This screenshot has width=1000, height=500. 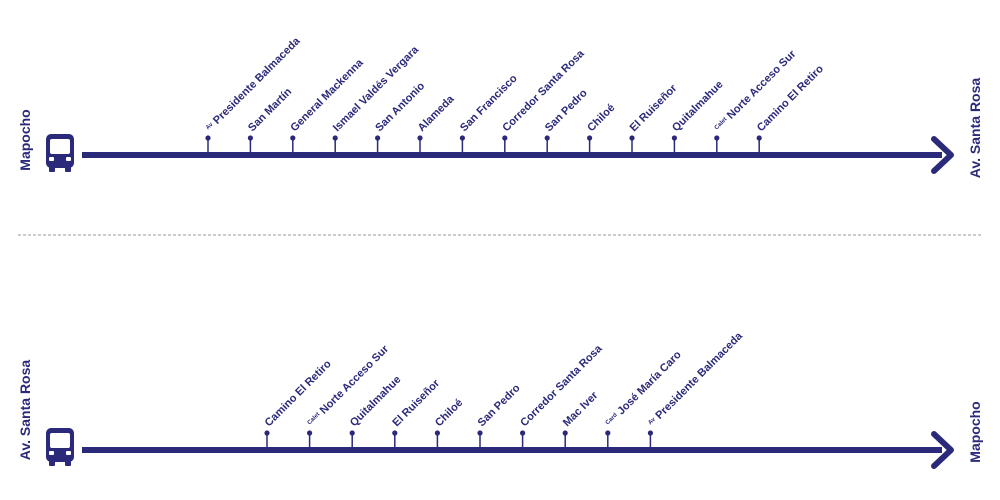 I want to click on stop-label: Ismael Valdés Vergara, so click(x=376, y=88).